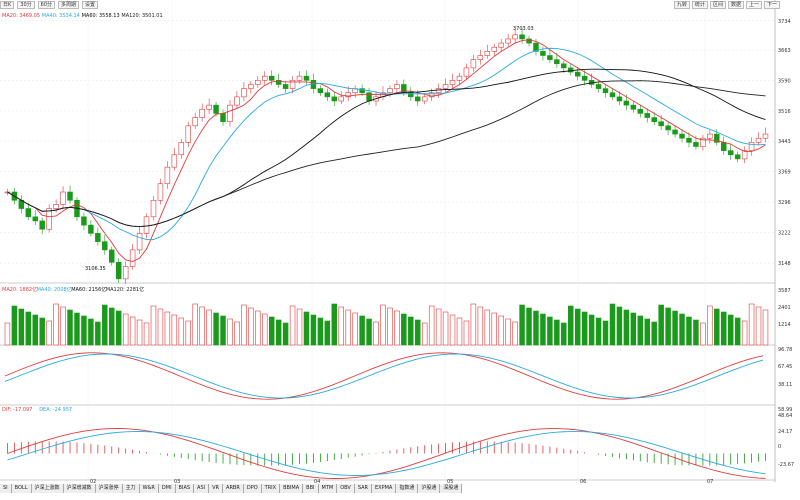 The width and height of the screenshot is (800, 500). Describe the element at coordinates (328, 488) in the screenshot. I see `indicator-tab-16: MTM` at that location.